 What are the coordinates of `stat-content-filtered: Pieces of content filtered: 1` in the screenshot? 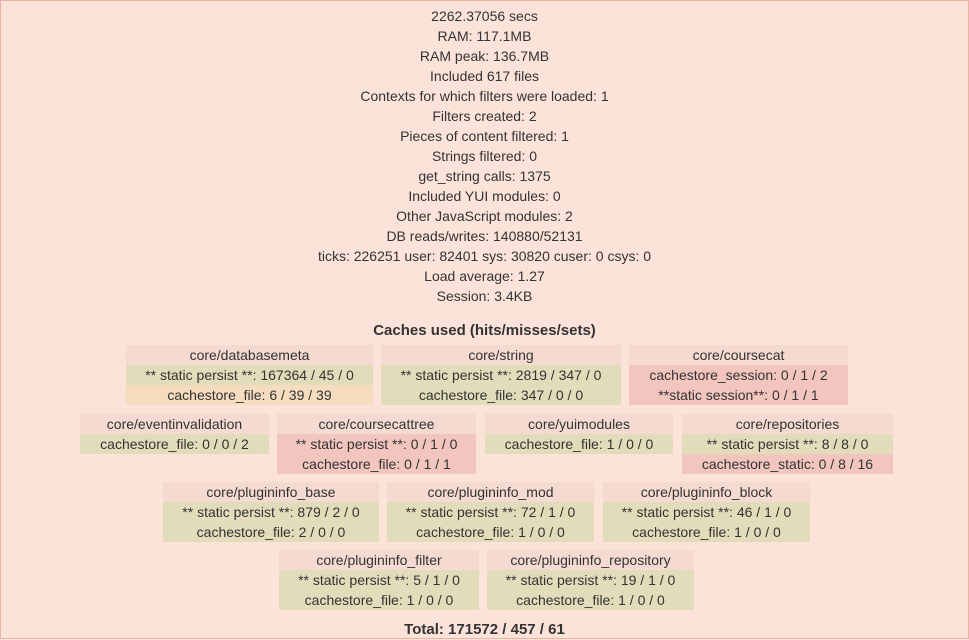 It's located at (484, 136).